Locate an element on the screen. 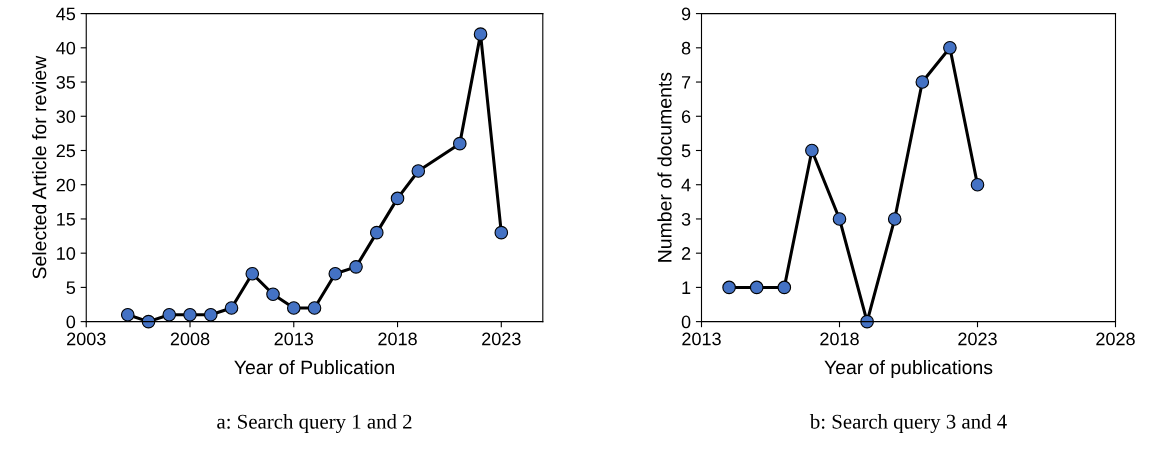 This screenshot has width=1150, height=453. y-tick-label: 25 is located at coordinates (66, 151).